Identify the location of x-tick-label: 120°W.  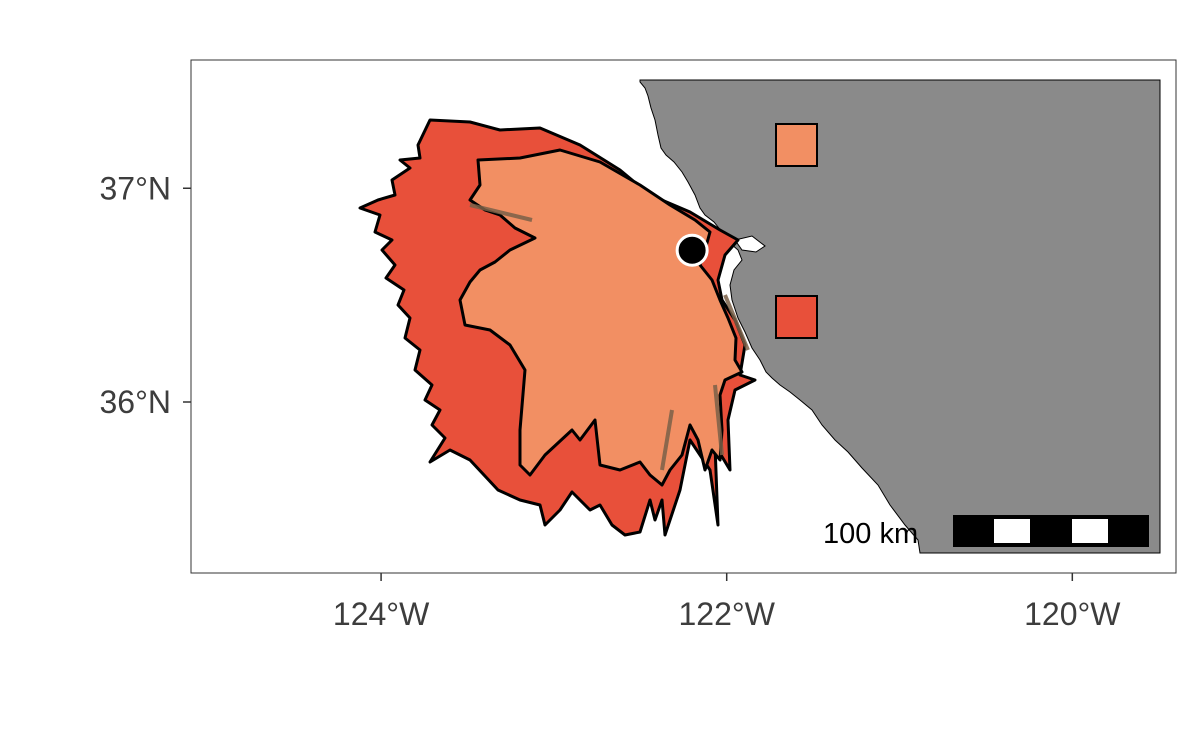
(1072, 614).